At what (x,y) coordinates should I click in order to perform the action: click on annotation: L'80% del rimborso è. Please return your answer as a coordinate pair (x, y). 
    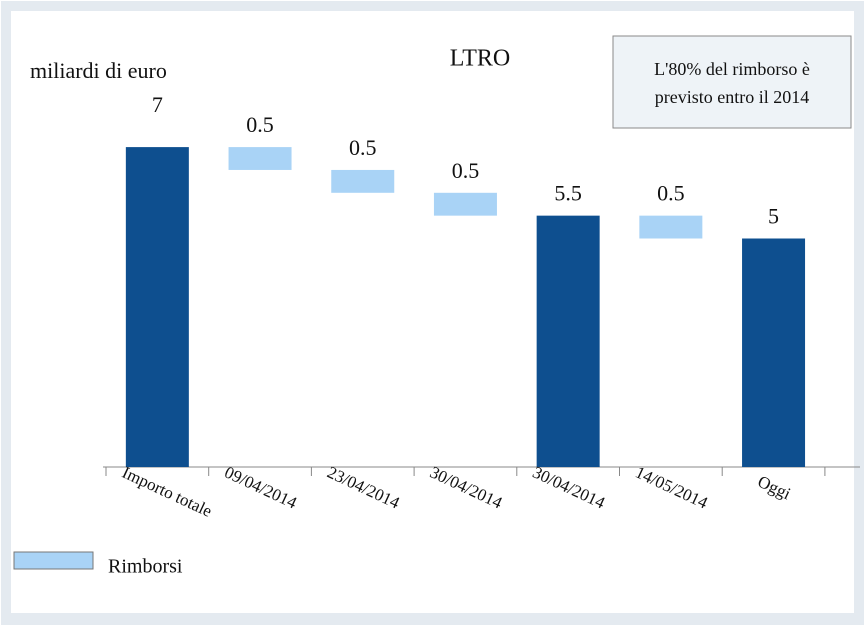
    Looking at the image, I should click on (732, 69).